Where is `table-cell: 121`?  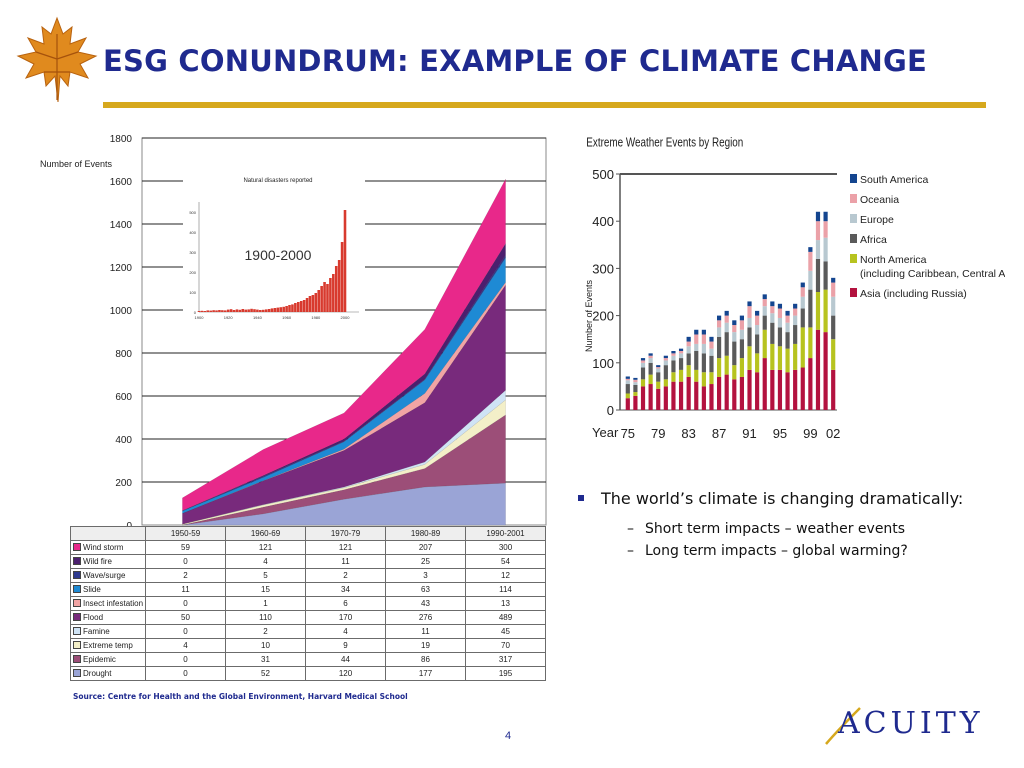 table-cell: 121 is located at coordinates (265, 547).